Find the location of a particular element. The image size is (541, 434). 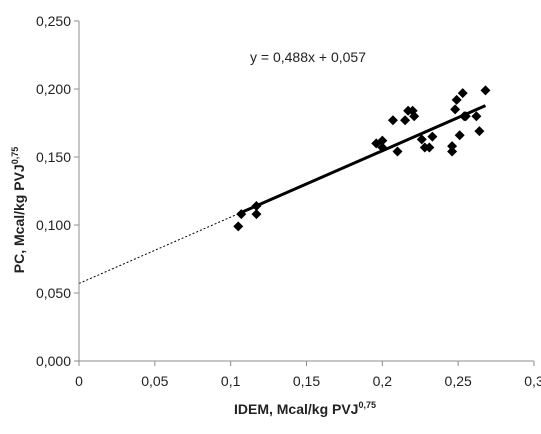

y-tick-label: 0,100 is located at coordinates (53, 225).